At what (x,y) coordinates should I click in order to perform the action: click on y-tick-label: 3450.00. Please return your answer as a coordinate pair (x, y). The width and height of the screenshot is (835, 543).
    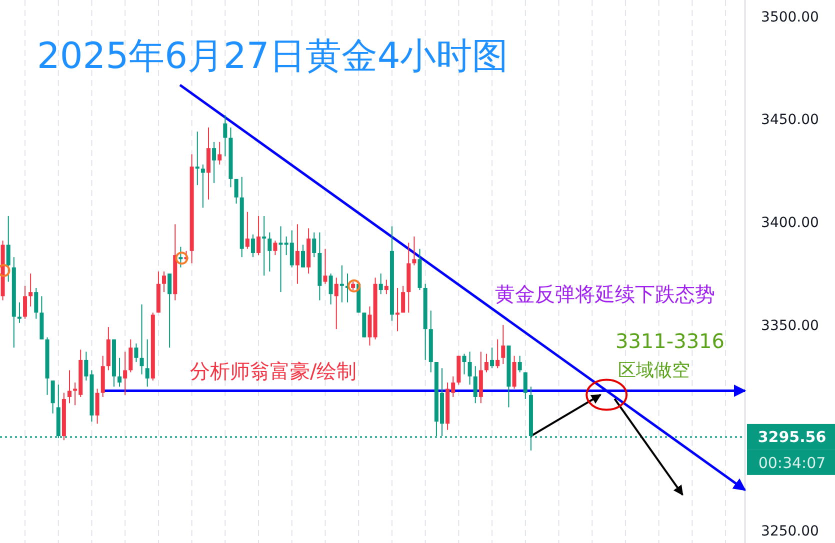
    Looking at the image, I should click on (790, 120).